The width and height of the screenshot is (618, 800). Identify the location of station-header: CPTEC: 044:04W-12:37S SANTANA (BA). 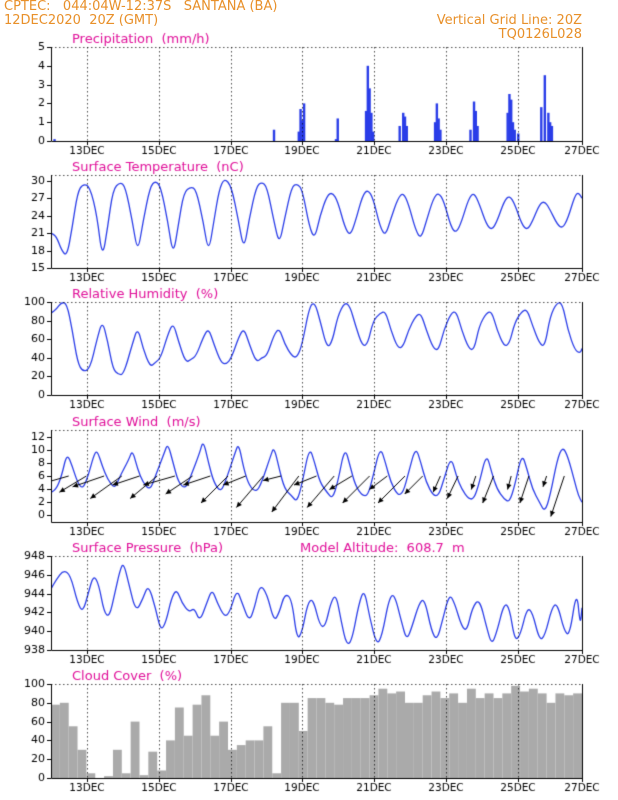
(141, 7).